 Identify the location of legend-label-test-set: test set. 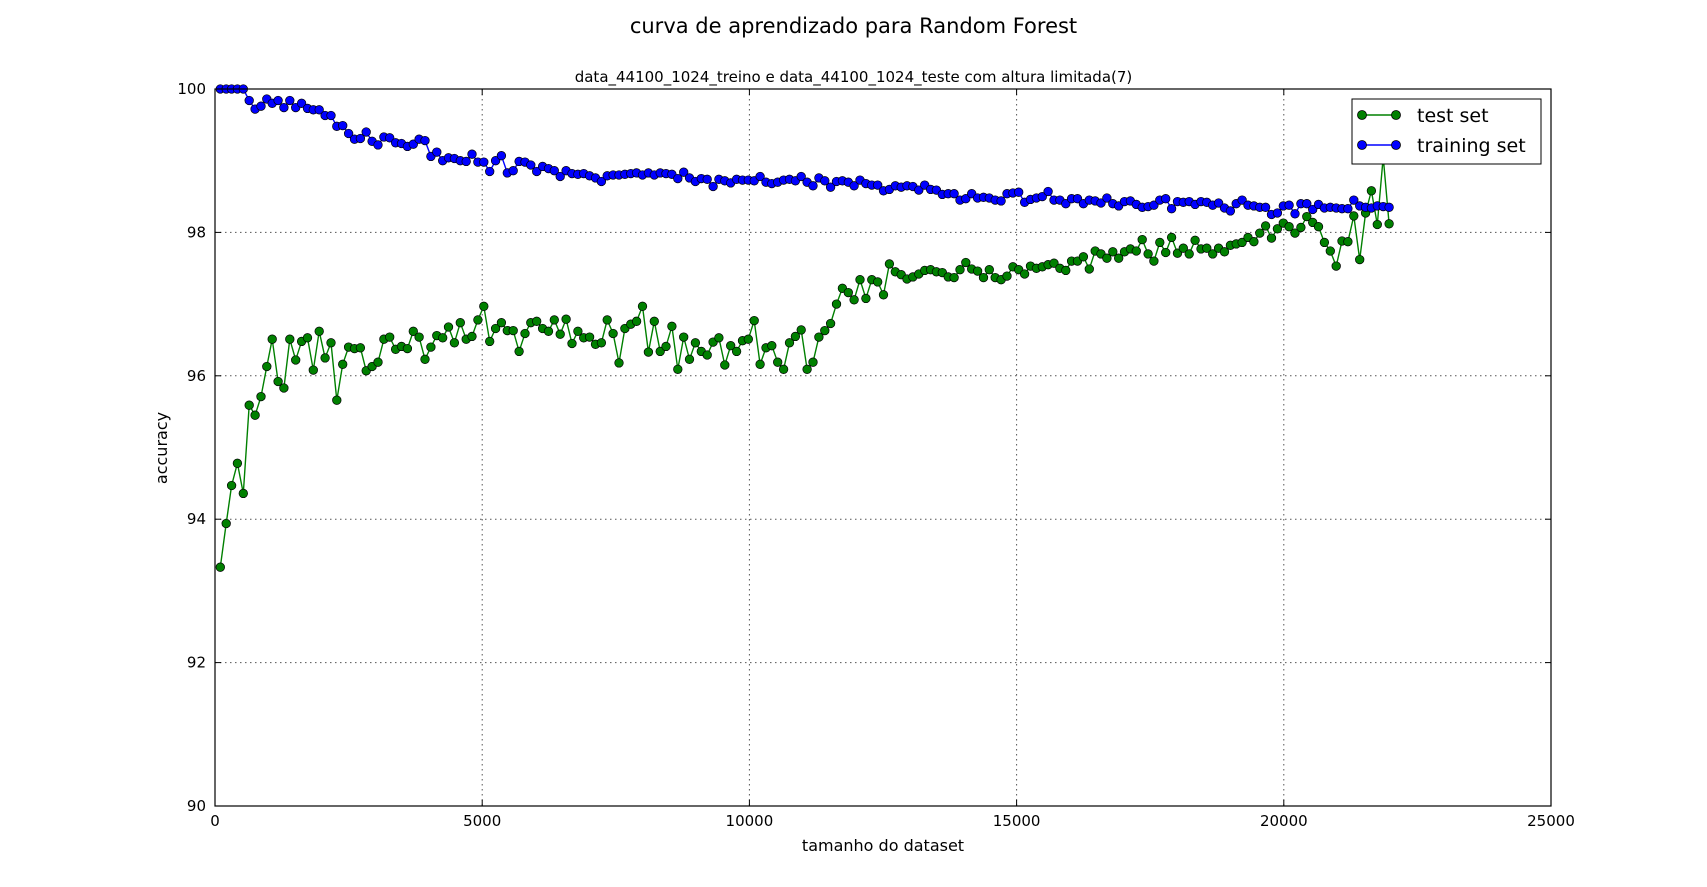
(1453, 116).